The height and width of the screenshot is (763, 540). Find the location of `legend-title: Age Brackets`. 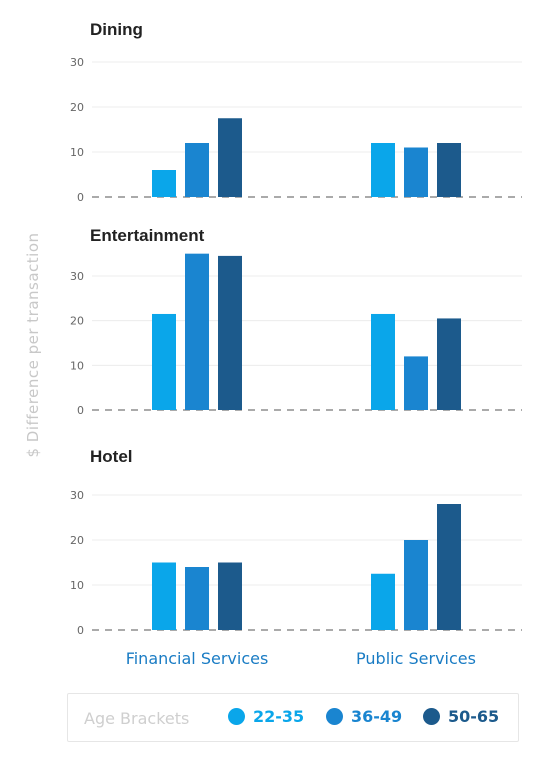

legend-title: Age Brackets is located at coordinates (137, 718).